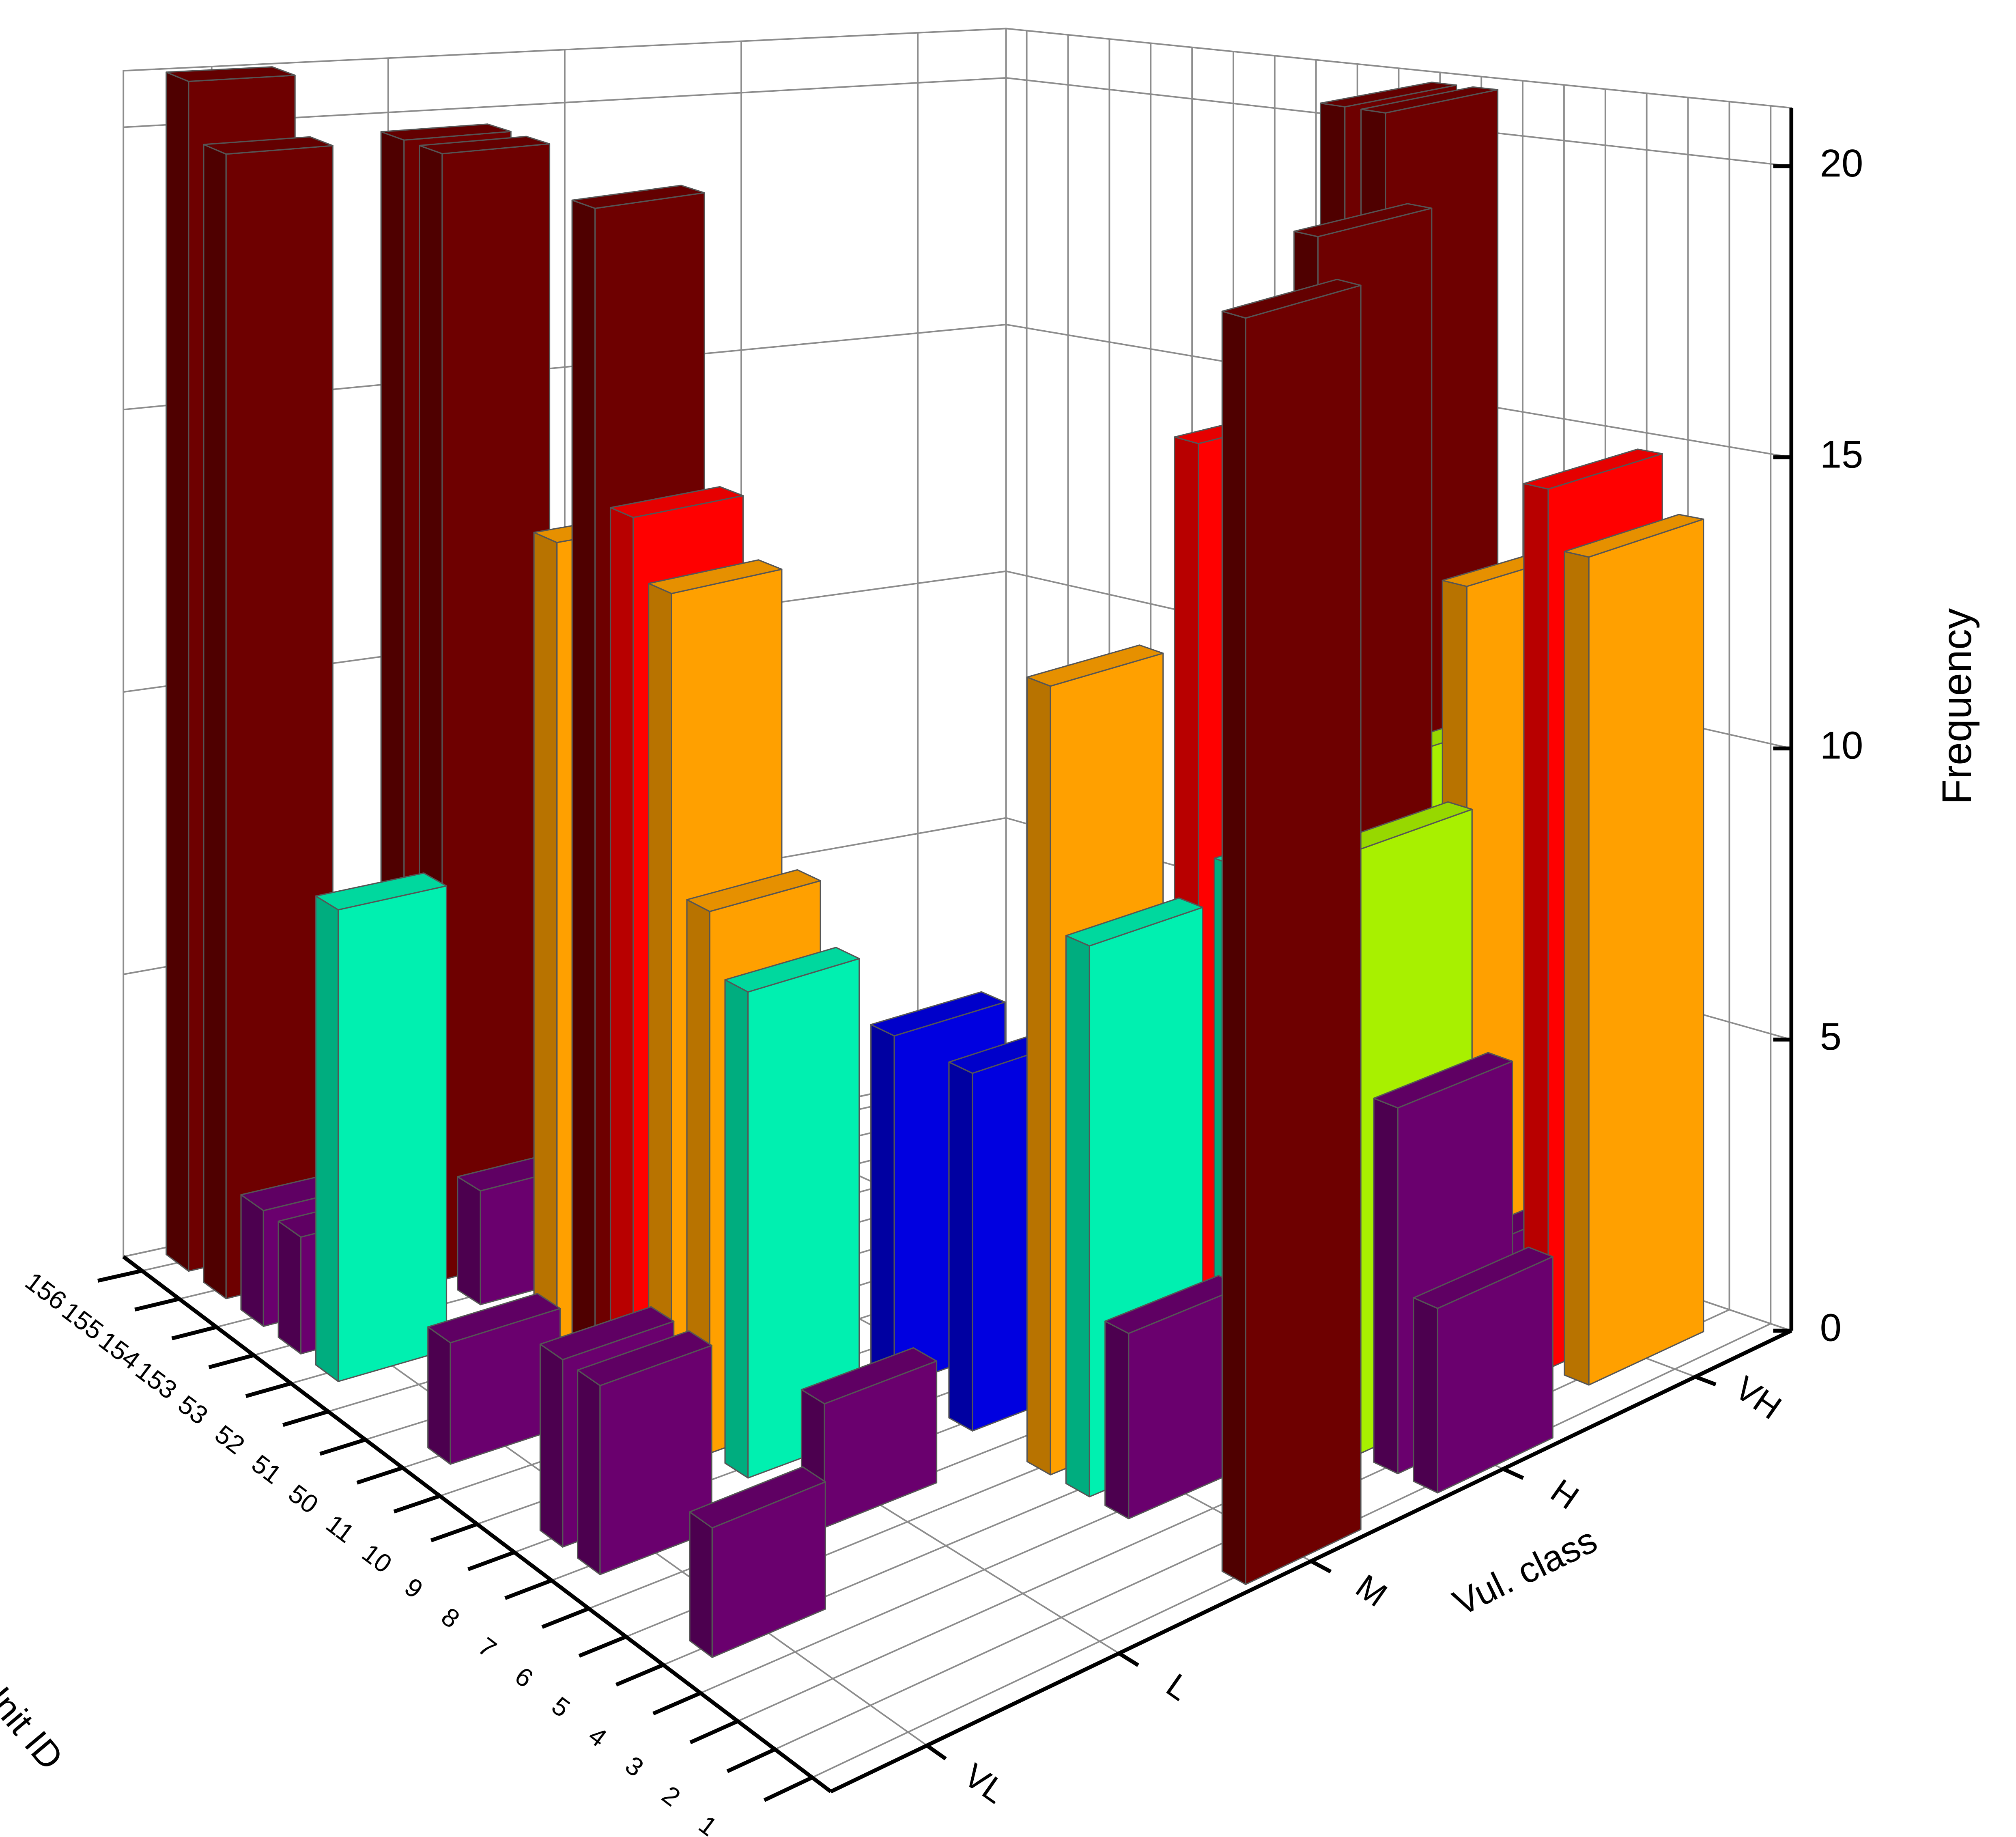 The height and width of the screenshot is (1837, 2016). I want to click on x-tick-label: 53, so click(193, 1409).